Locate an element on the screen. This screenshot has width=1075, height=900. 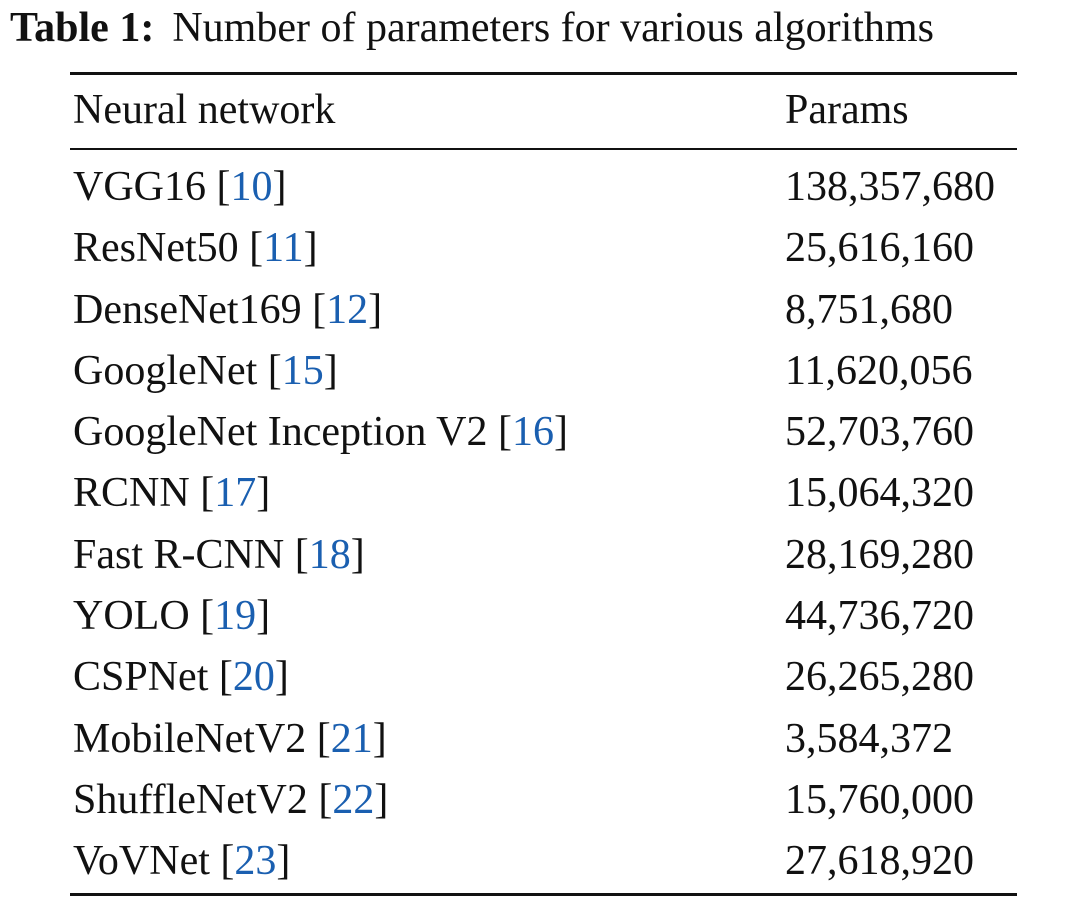
network-name-cell: Fast R-CNN [18] is located at coordinates (219, 554).